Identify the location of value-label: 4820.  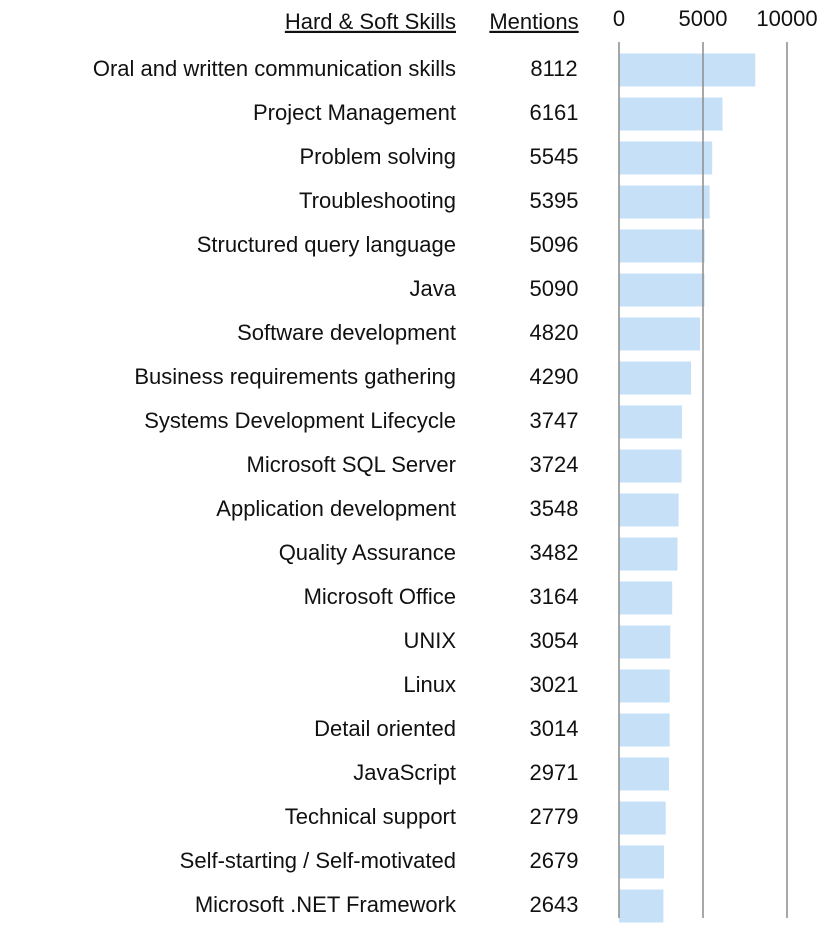
(554, 332).